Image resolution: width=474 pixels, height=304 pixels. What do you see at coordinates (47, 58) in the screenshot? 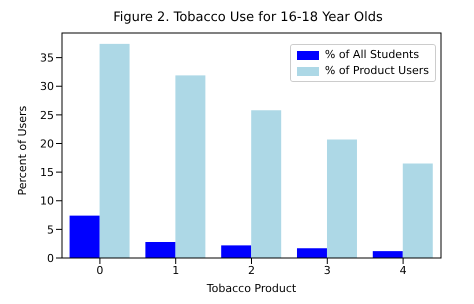
I see `y-tick-label: 35` at bounding box center [47, 58].